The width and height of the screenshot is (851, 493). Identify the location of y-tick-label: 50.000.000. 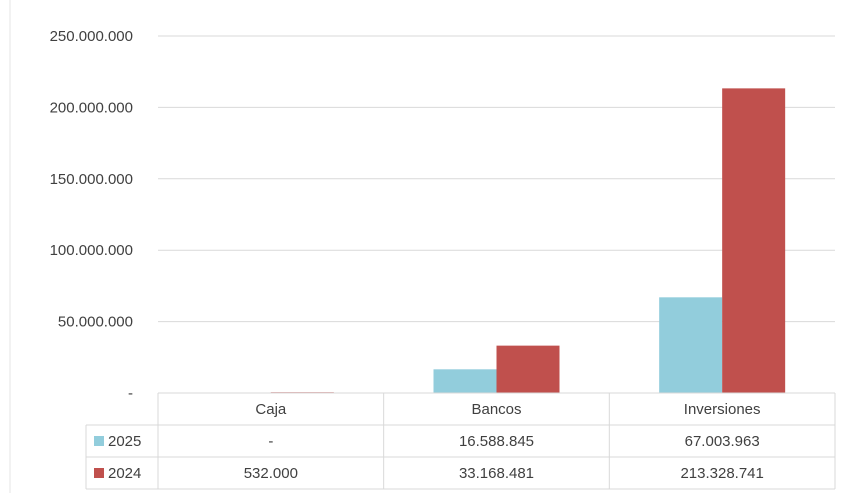
(95, 322).